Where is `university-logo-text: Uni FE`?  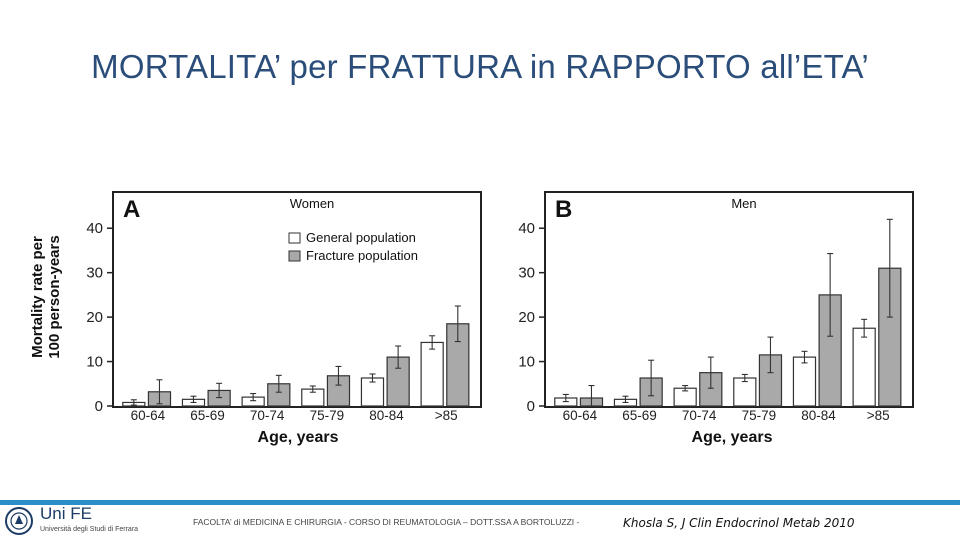 university-logo-text: Uni FE is located at coordinates (66, 513).